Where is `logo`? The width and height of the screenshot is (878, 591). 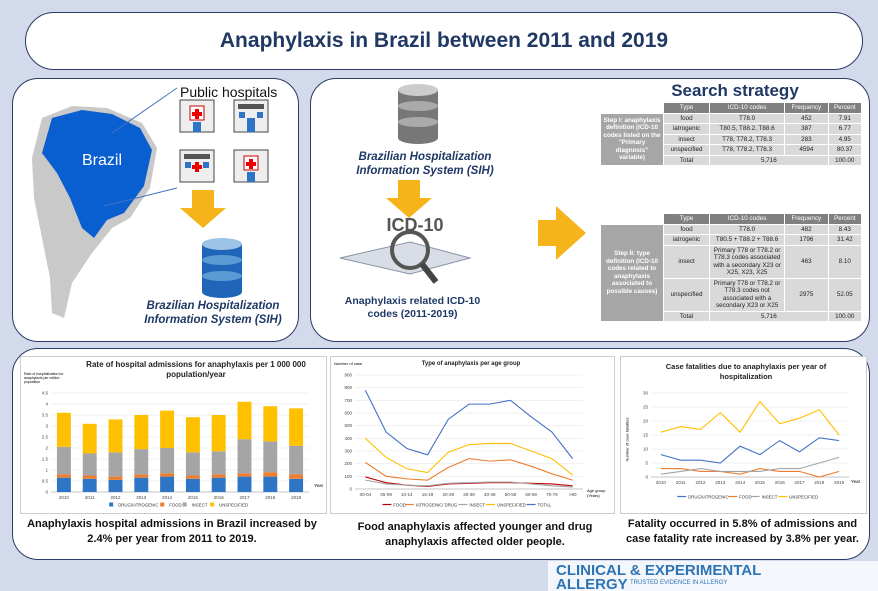
logo is located at coordinates (713, 576).